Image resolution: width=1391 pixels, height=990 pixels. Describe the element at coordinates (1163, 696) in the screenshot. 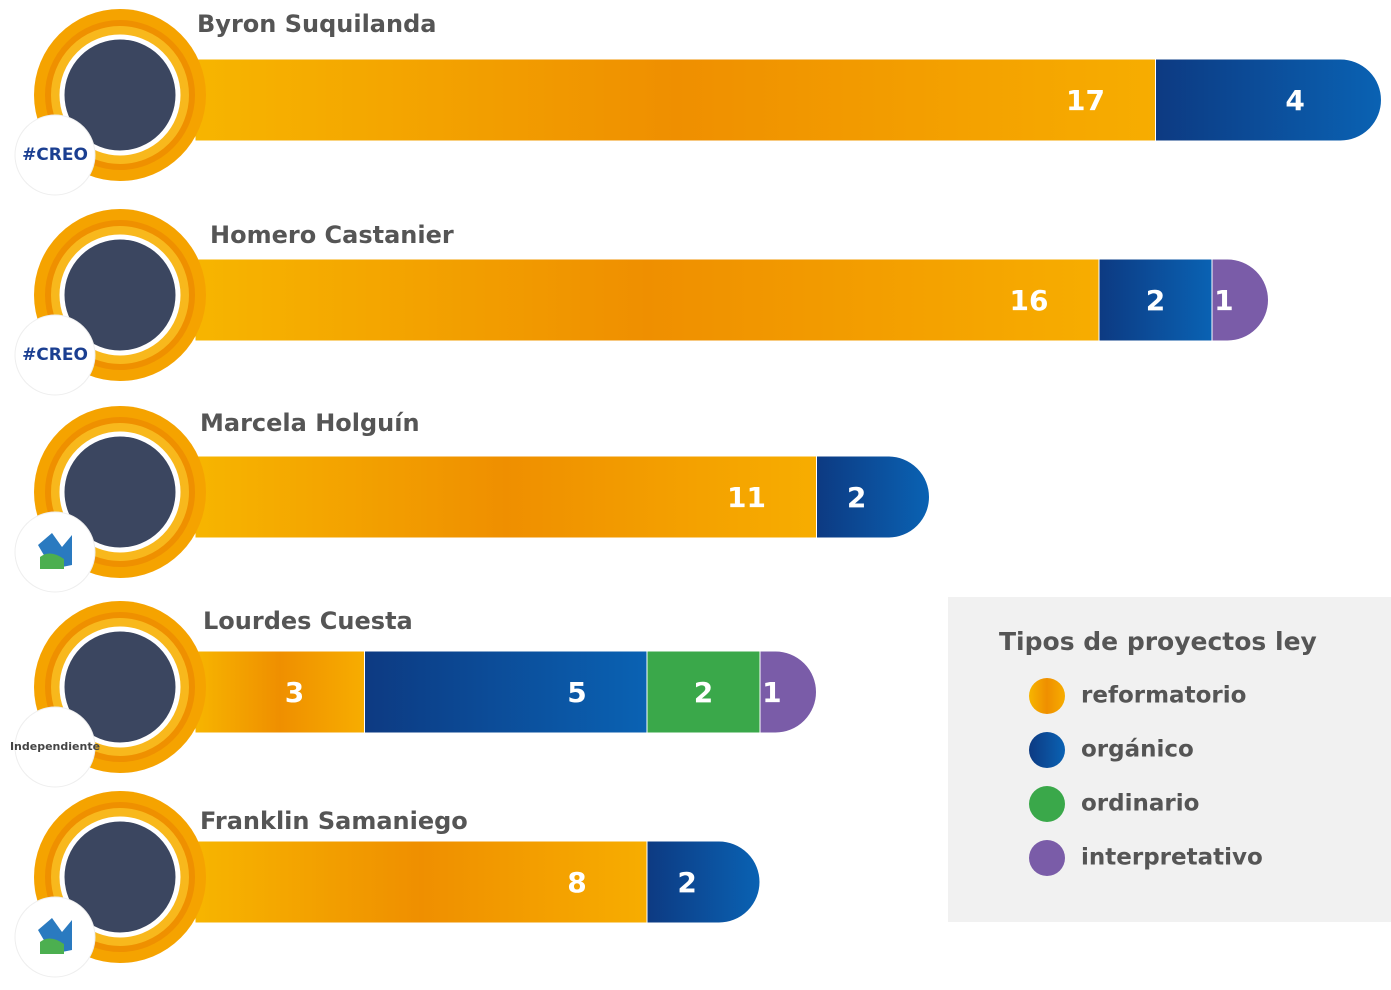

I see `legend-label: reformatorio` at that location.